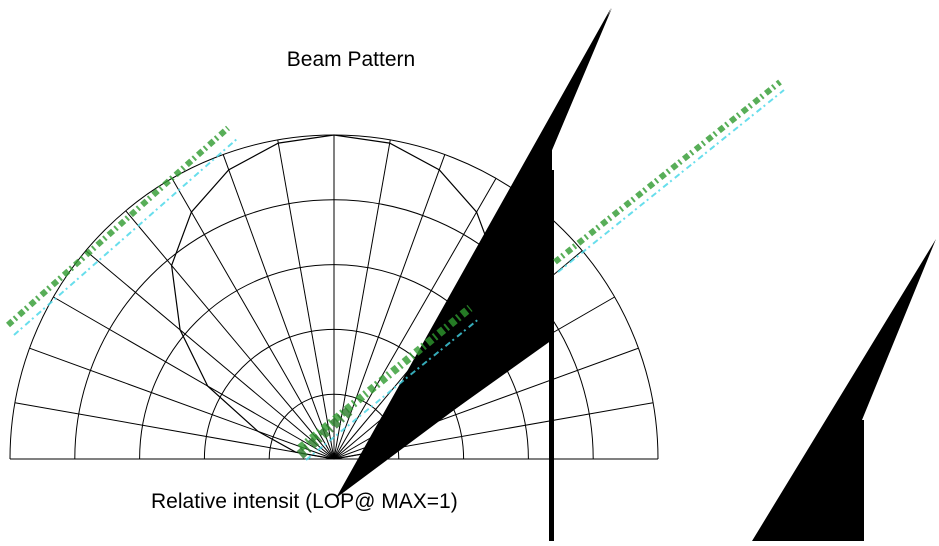 The image size is (939, 546). Describe the element at coordinates (844, 390) in the screenshot. I see `artifact-wedge` at that location.